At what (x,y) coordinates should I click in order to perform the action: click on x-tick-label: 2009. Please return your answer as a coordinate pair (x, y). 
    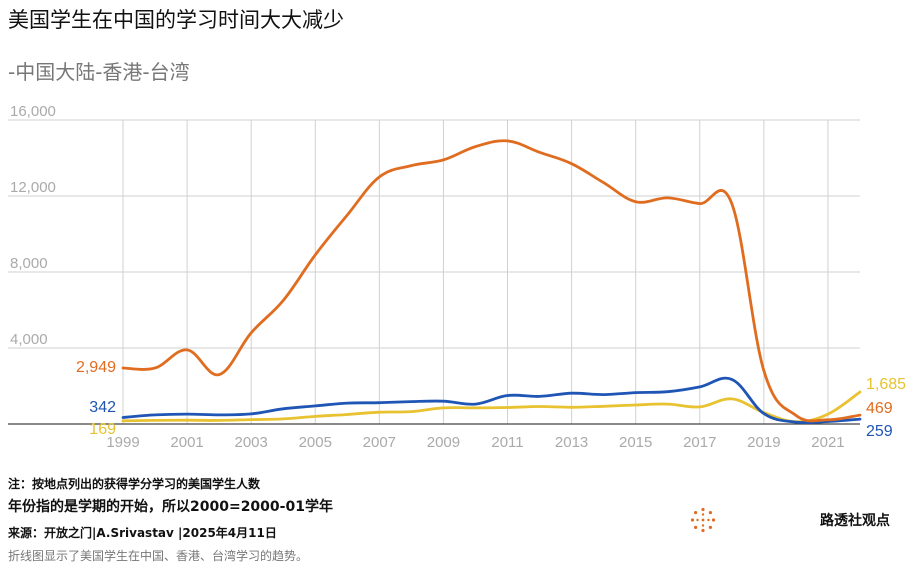
    Looking at the image, I should click on (443, 442).